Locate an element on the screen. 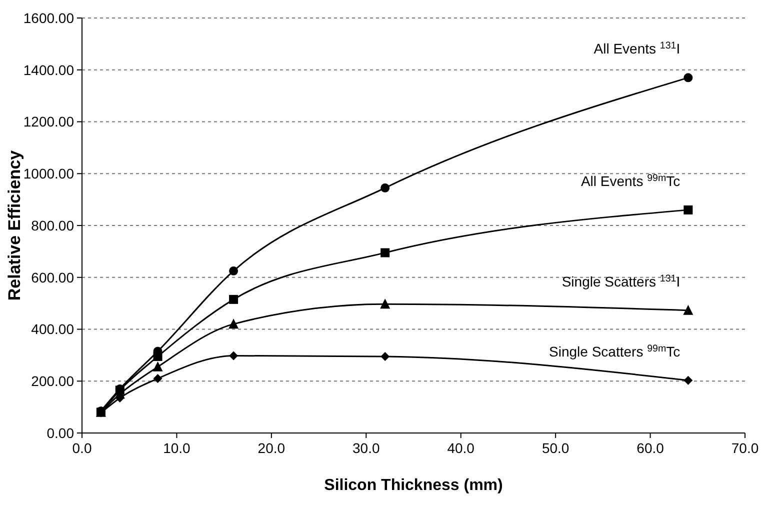  series-label: Single Scatters $^{131}$I is located at coordinates (621, 281).